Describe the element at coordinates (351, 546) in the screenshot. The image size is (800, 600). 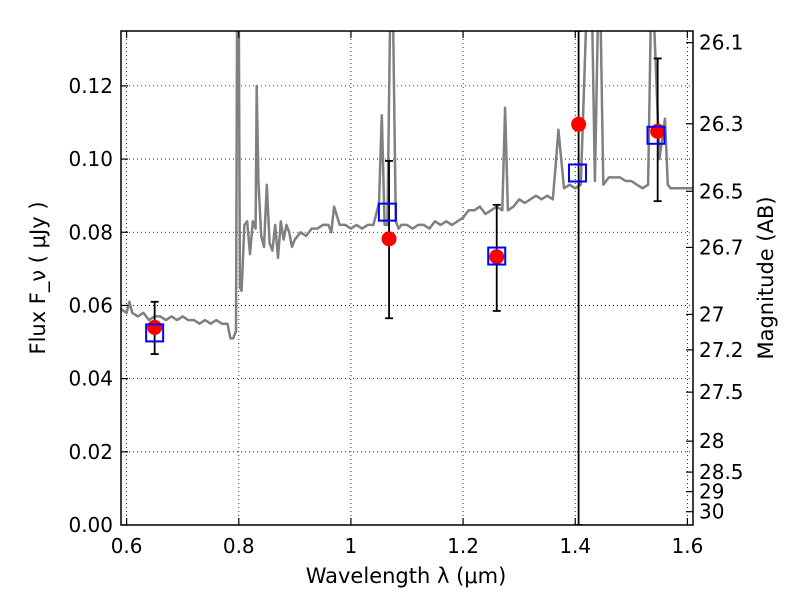
I see `x-tick-label: 1` at that location.